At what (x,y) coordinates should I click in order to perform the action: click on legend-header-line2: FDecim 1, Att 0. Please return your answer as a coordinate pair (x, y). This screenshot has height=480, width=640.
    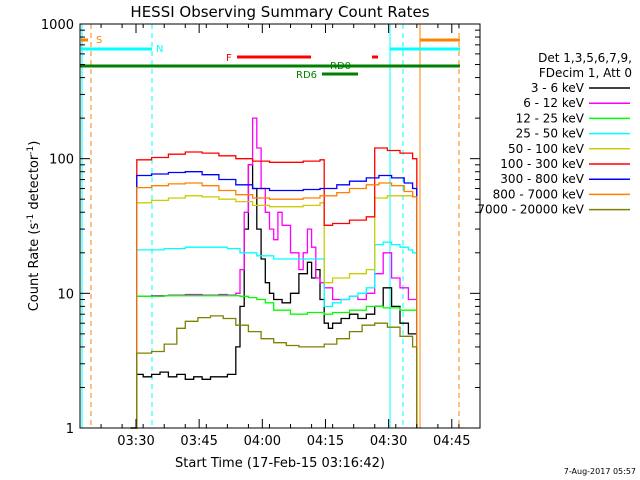
    Looking at the image, I should click on (585, 73).